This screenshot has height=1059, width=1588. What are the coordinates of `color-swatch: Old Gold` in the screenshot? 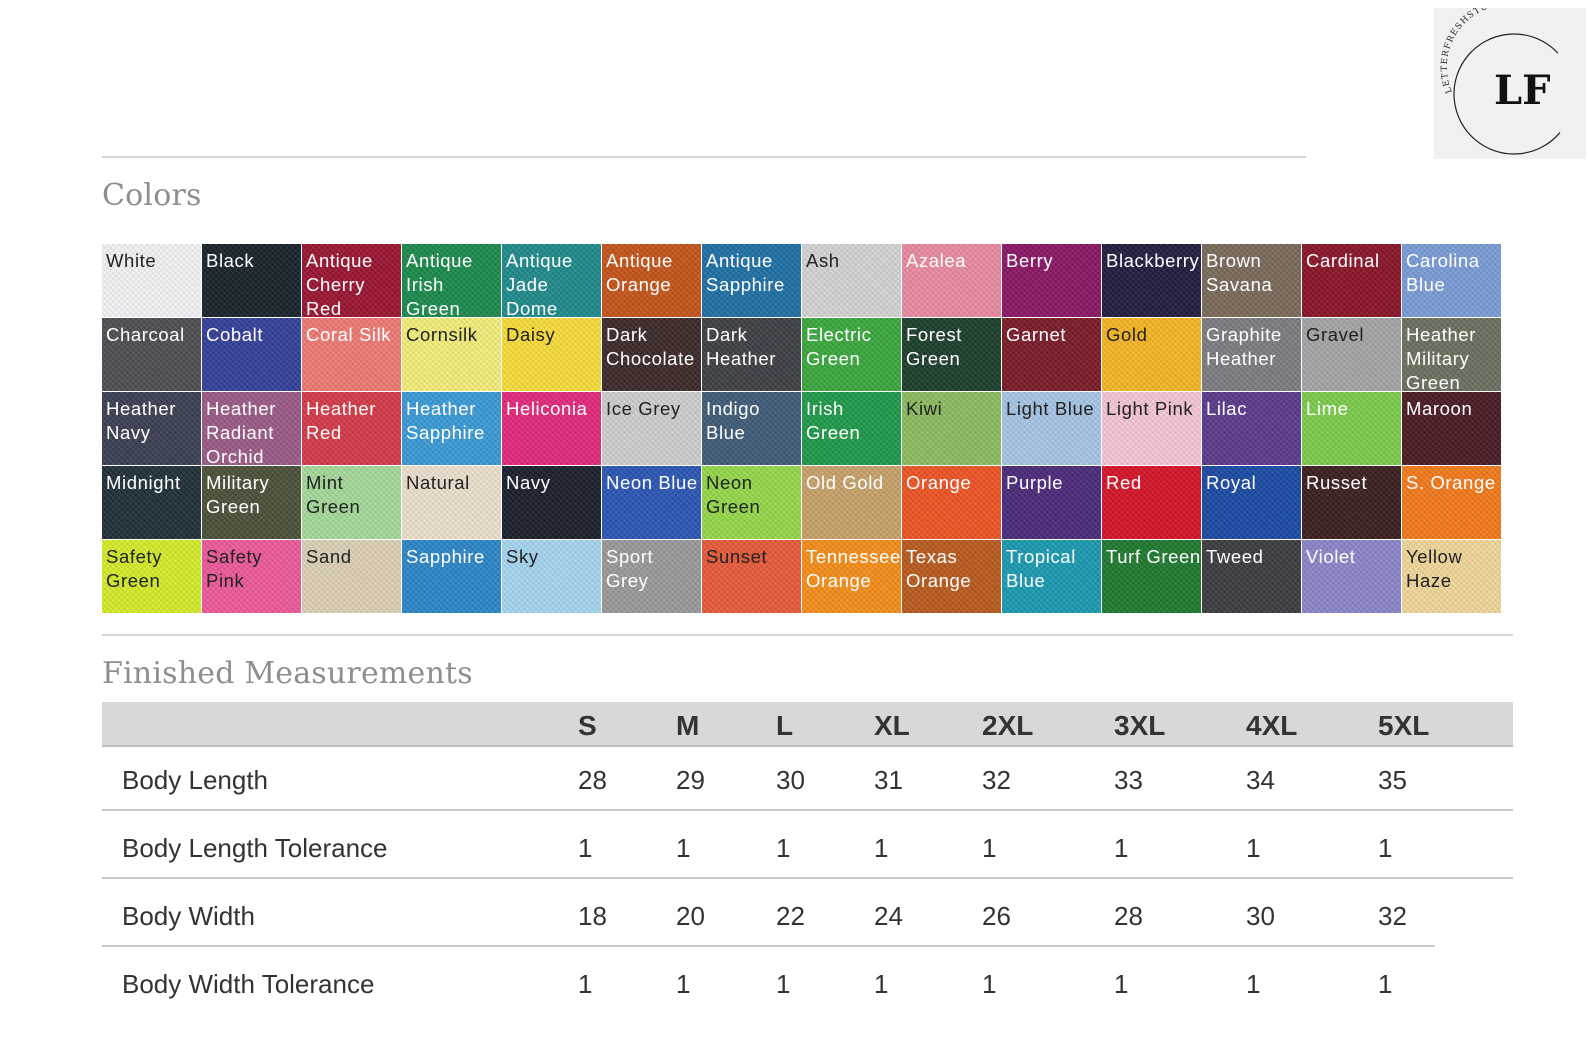 It's located at (851, 502).